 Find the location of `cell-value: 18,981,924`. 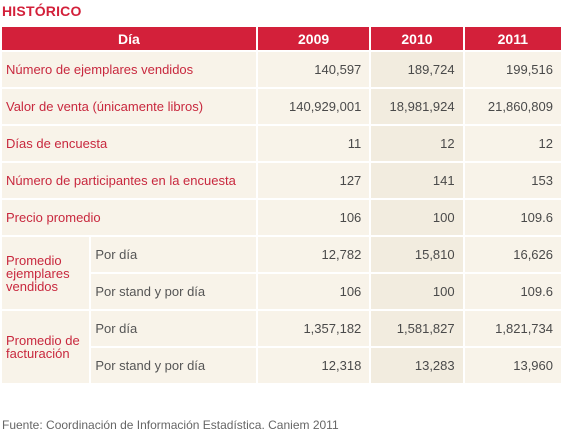

cell-value: 18,981,924 is located at coordinates (417, 106).